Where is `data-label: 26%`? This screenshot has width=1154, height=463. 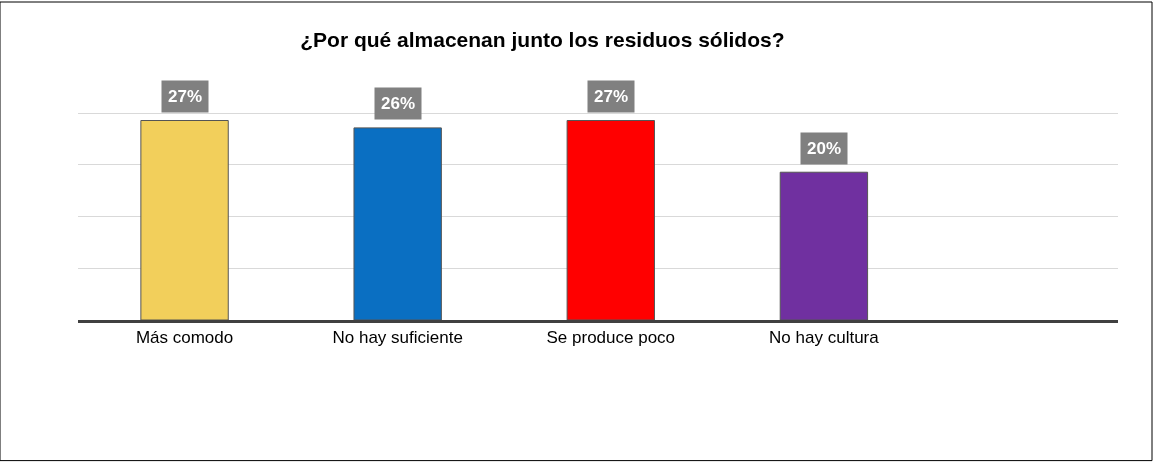 data-label: 26% is located at coordinates (398, 103).